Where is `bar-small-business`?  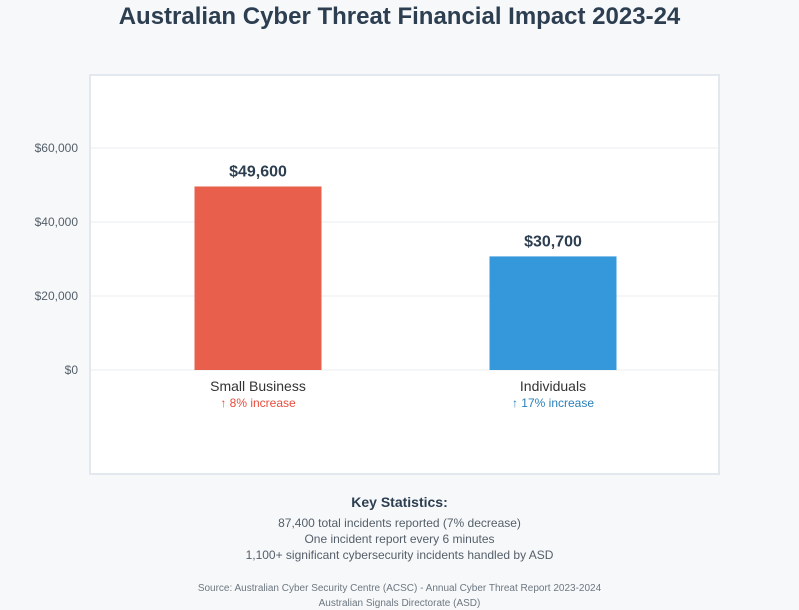
bar-small-business is located at coordinates (258, 278).